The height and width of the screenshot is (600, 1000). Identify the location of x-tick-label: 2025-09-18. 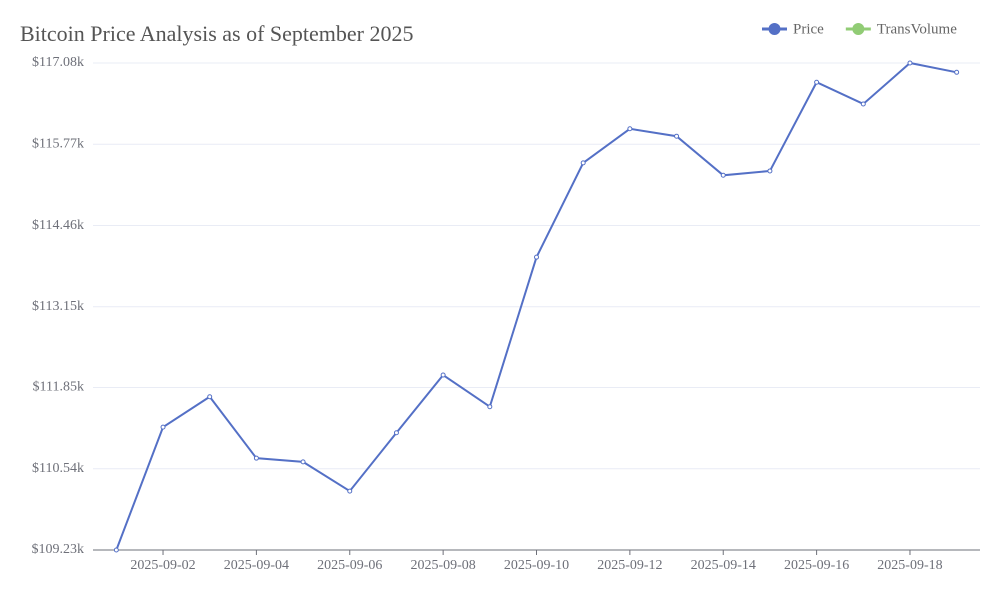
(909, 565).